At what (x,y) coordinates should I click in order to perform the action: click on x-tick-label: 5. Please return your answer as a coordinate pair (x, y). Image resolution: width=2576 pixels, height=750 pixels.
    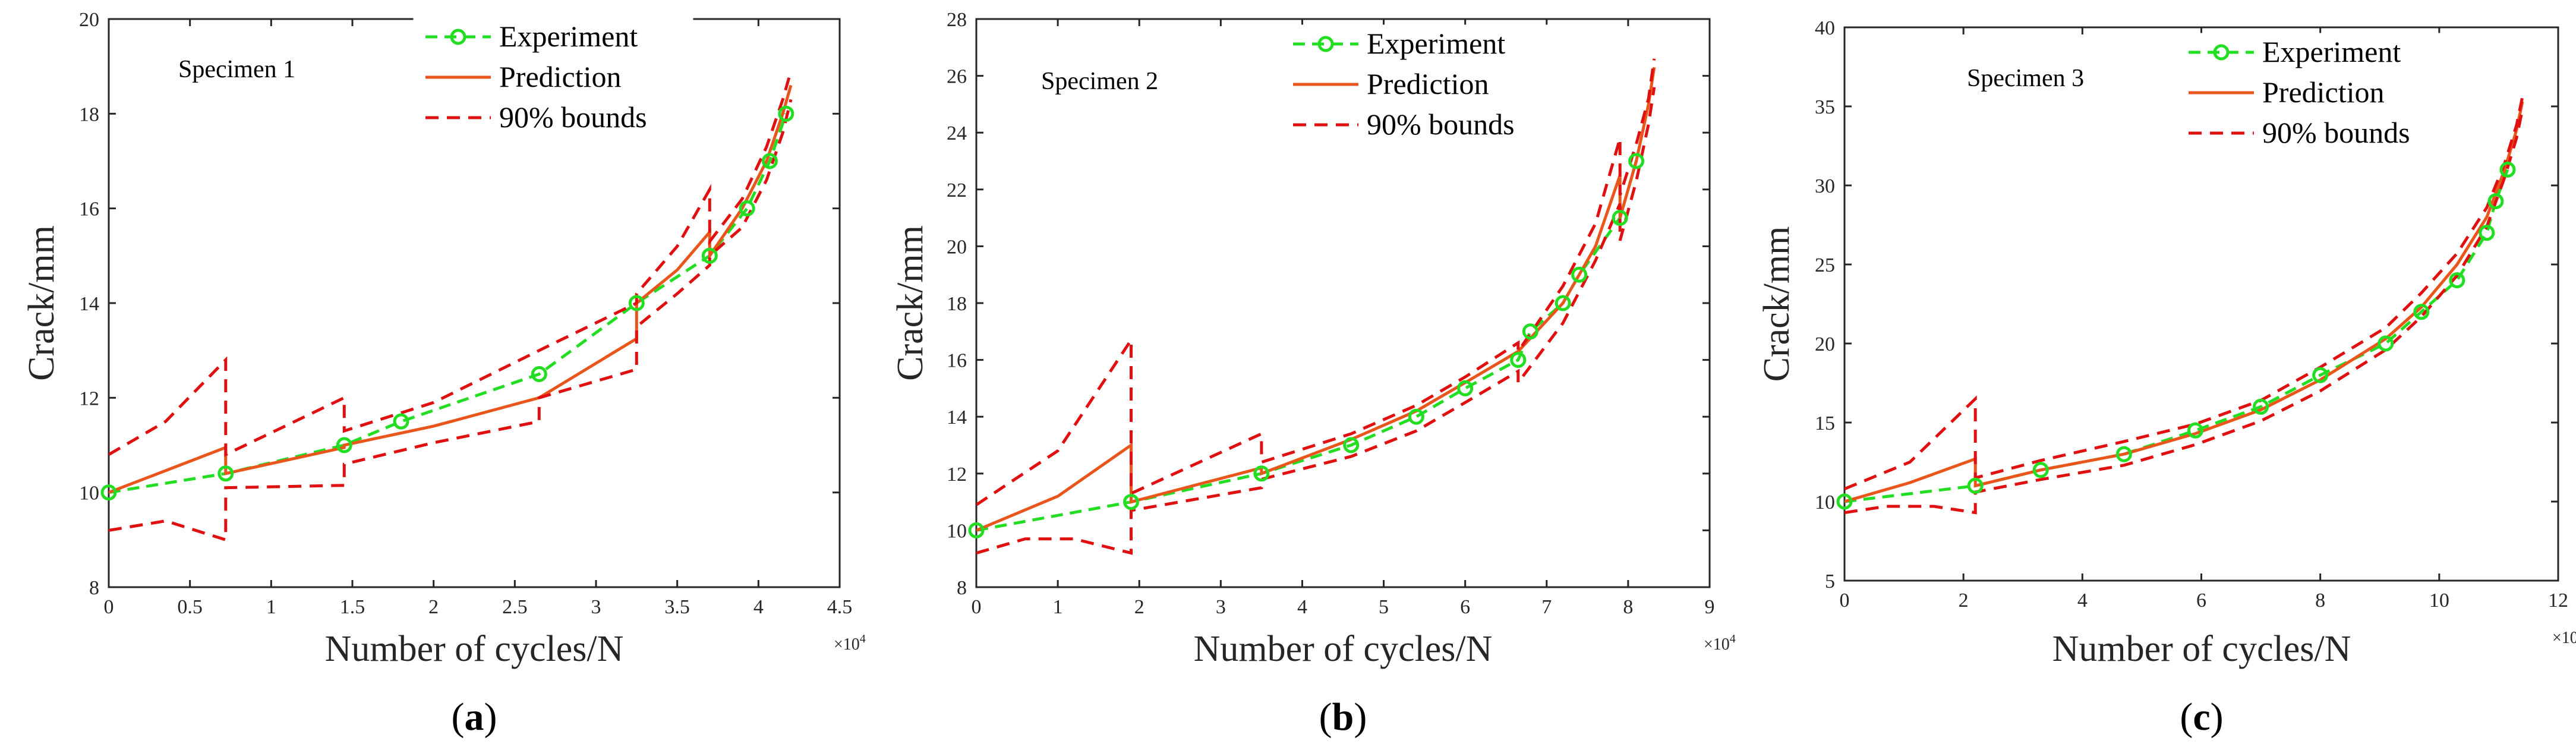
    Looking at the image, I should click on (1384, 607).